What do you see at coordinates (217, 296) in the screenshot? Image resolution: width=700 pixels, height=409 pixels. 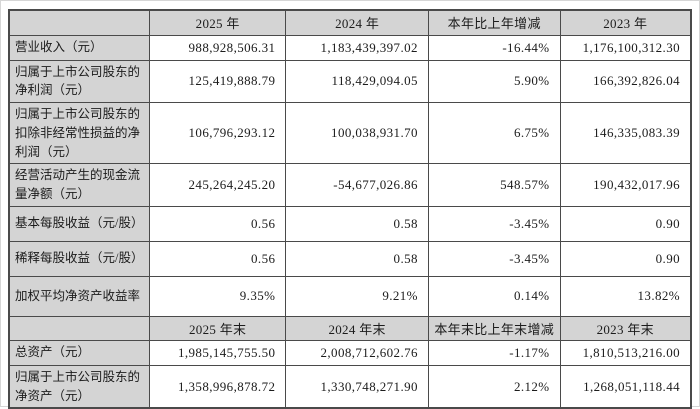 I see `value-2025: 9.35%` at bounding box center [217, 296].